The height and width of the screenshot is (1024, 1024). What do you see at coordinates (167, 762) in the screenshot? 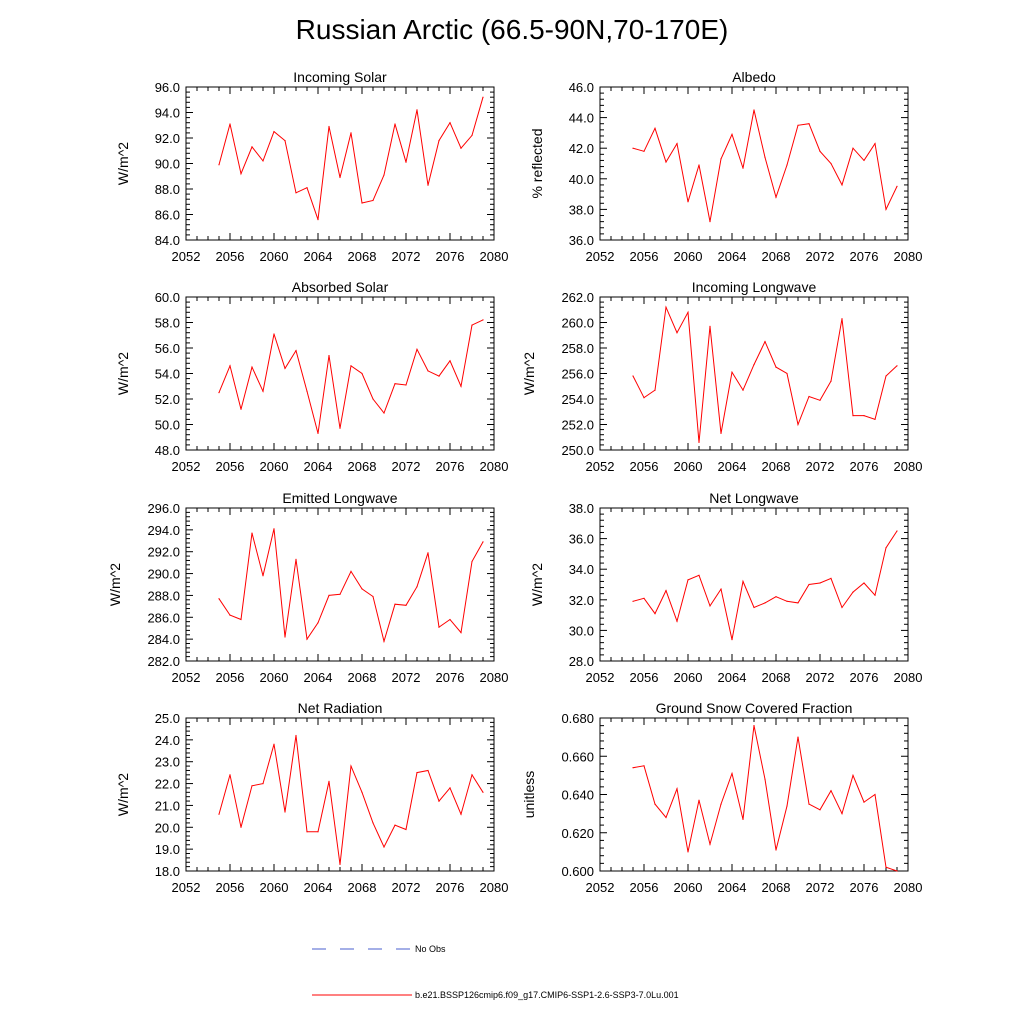
I see `y-tick-label: 23.0` at bounding box center [167, 762].